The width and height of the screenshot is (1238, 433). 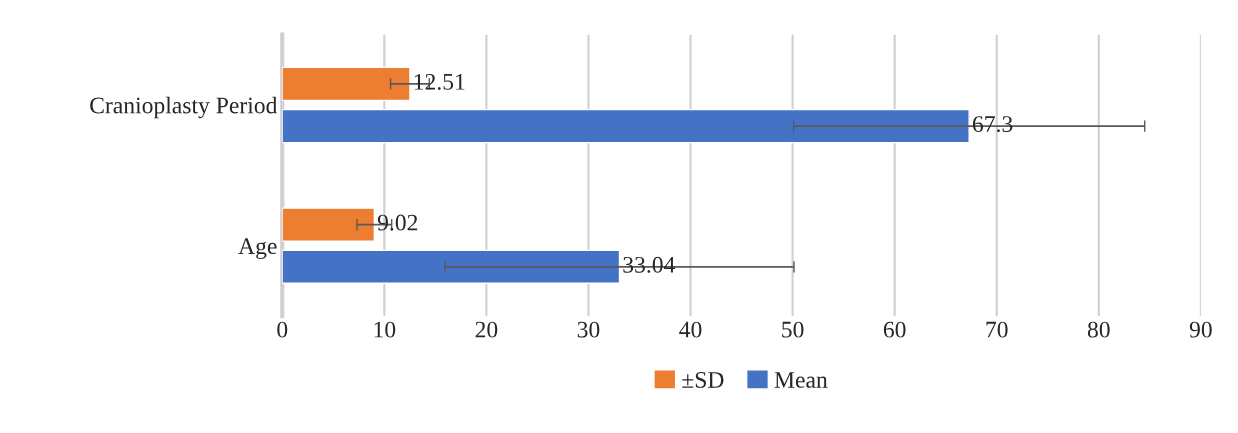 I want to click on x-tick-label: 0, so click(x=282, y=329).